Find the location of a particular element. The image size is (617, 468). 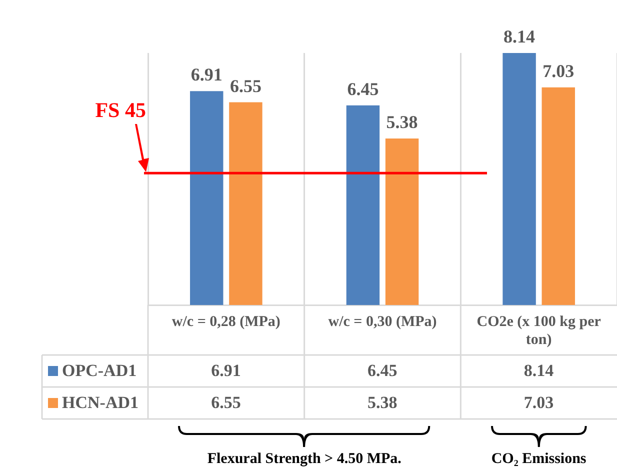

annotation: 6.45 is located at coordinates (363, 88).